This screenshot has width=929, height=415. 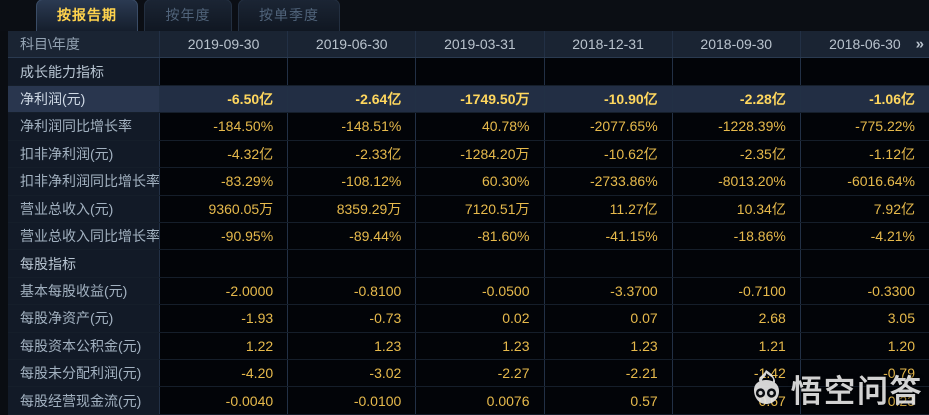 What do you see at coordinates (464, 15) in the screenshot?
I see `tab-bar: 按报告期 按年度 按单季度` at bounding box center [464, 15].